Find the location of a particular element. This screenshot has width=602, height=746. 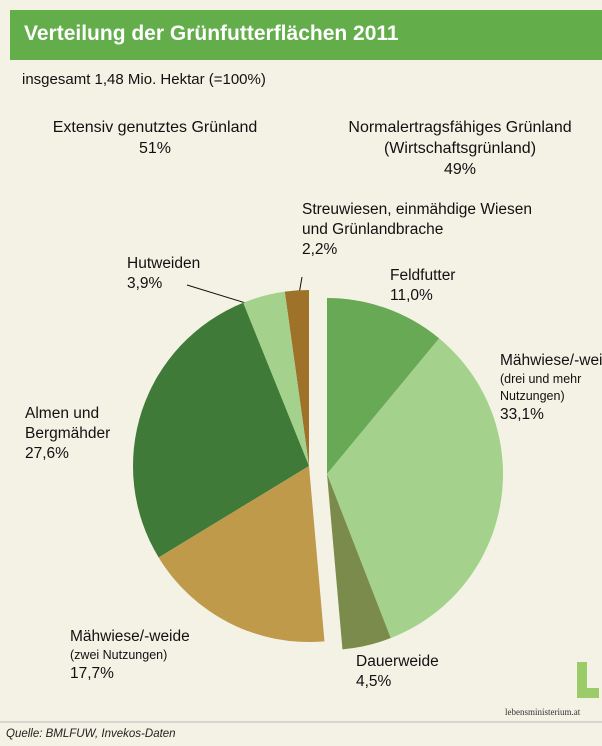

slice-name: Almen und Bergmähder is located at coordinates (68, 423).